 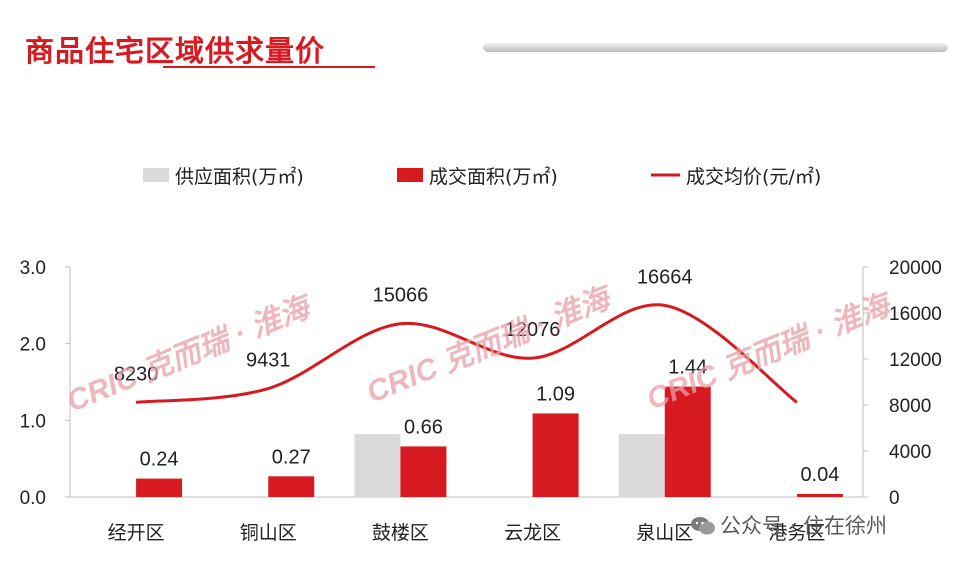 I want to click on category-label: 泉山区, so click(x=664, y=533).